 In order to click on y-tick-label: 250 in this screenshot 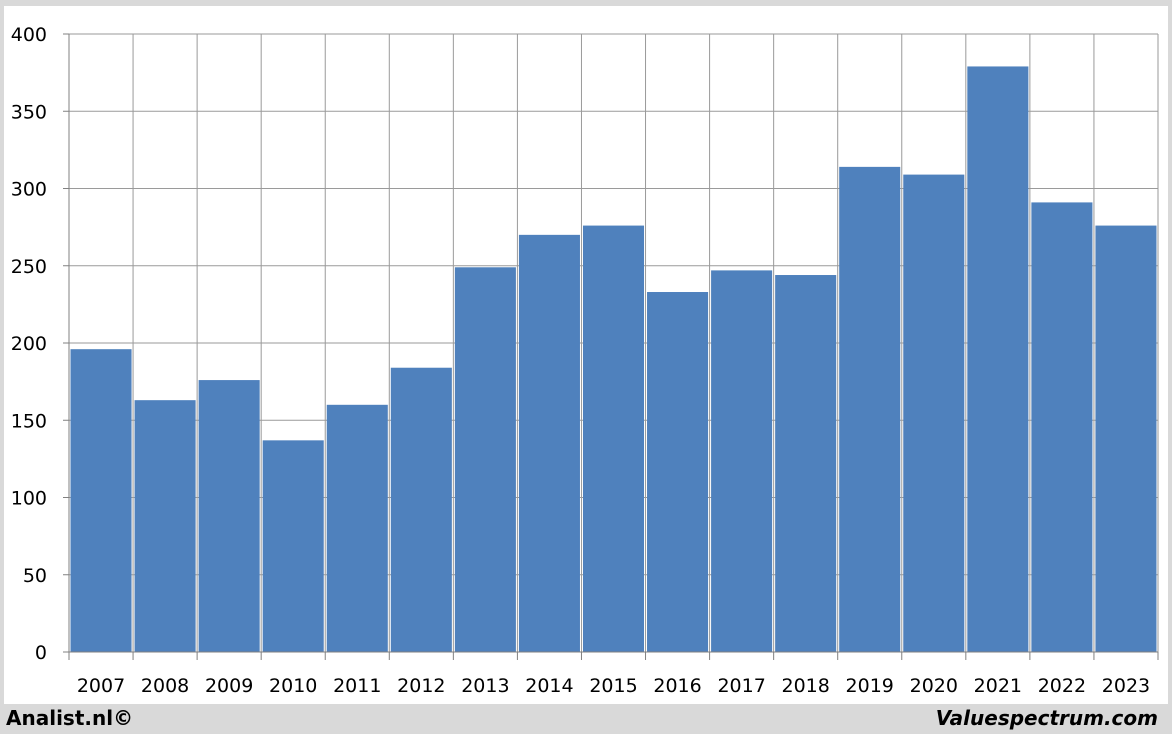, I will do `click(29, 267)`.